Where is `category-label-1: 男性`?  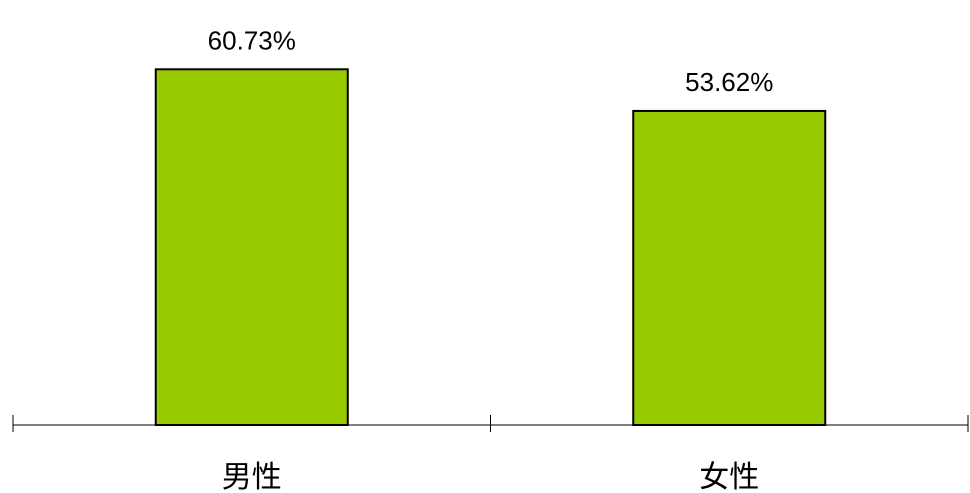
category-label-1: 男性 is located at coordinates (252, 476).